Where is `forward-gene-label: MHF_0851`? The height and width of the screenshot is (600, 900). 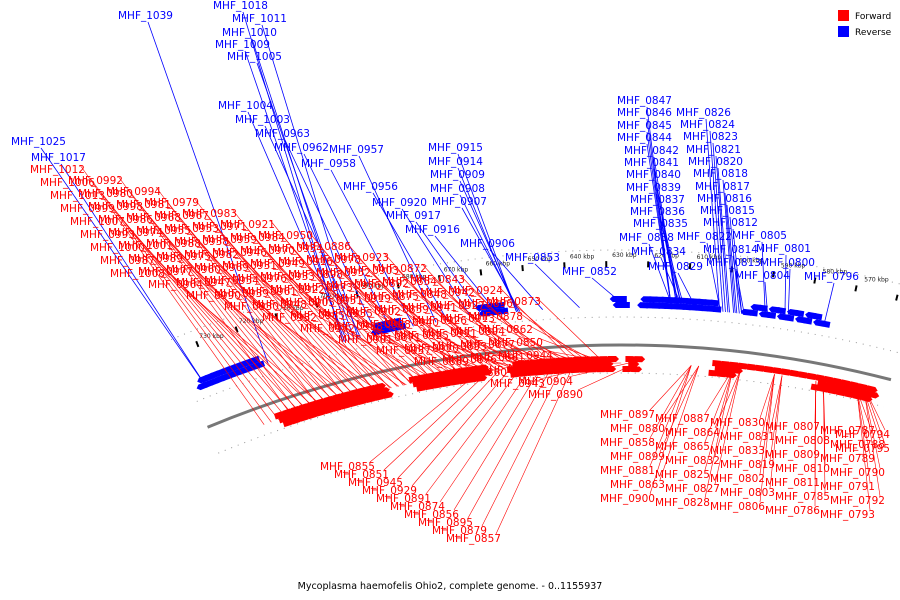
forward-gene-label: MHF_0851 is located at coordinates (361, 475).